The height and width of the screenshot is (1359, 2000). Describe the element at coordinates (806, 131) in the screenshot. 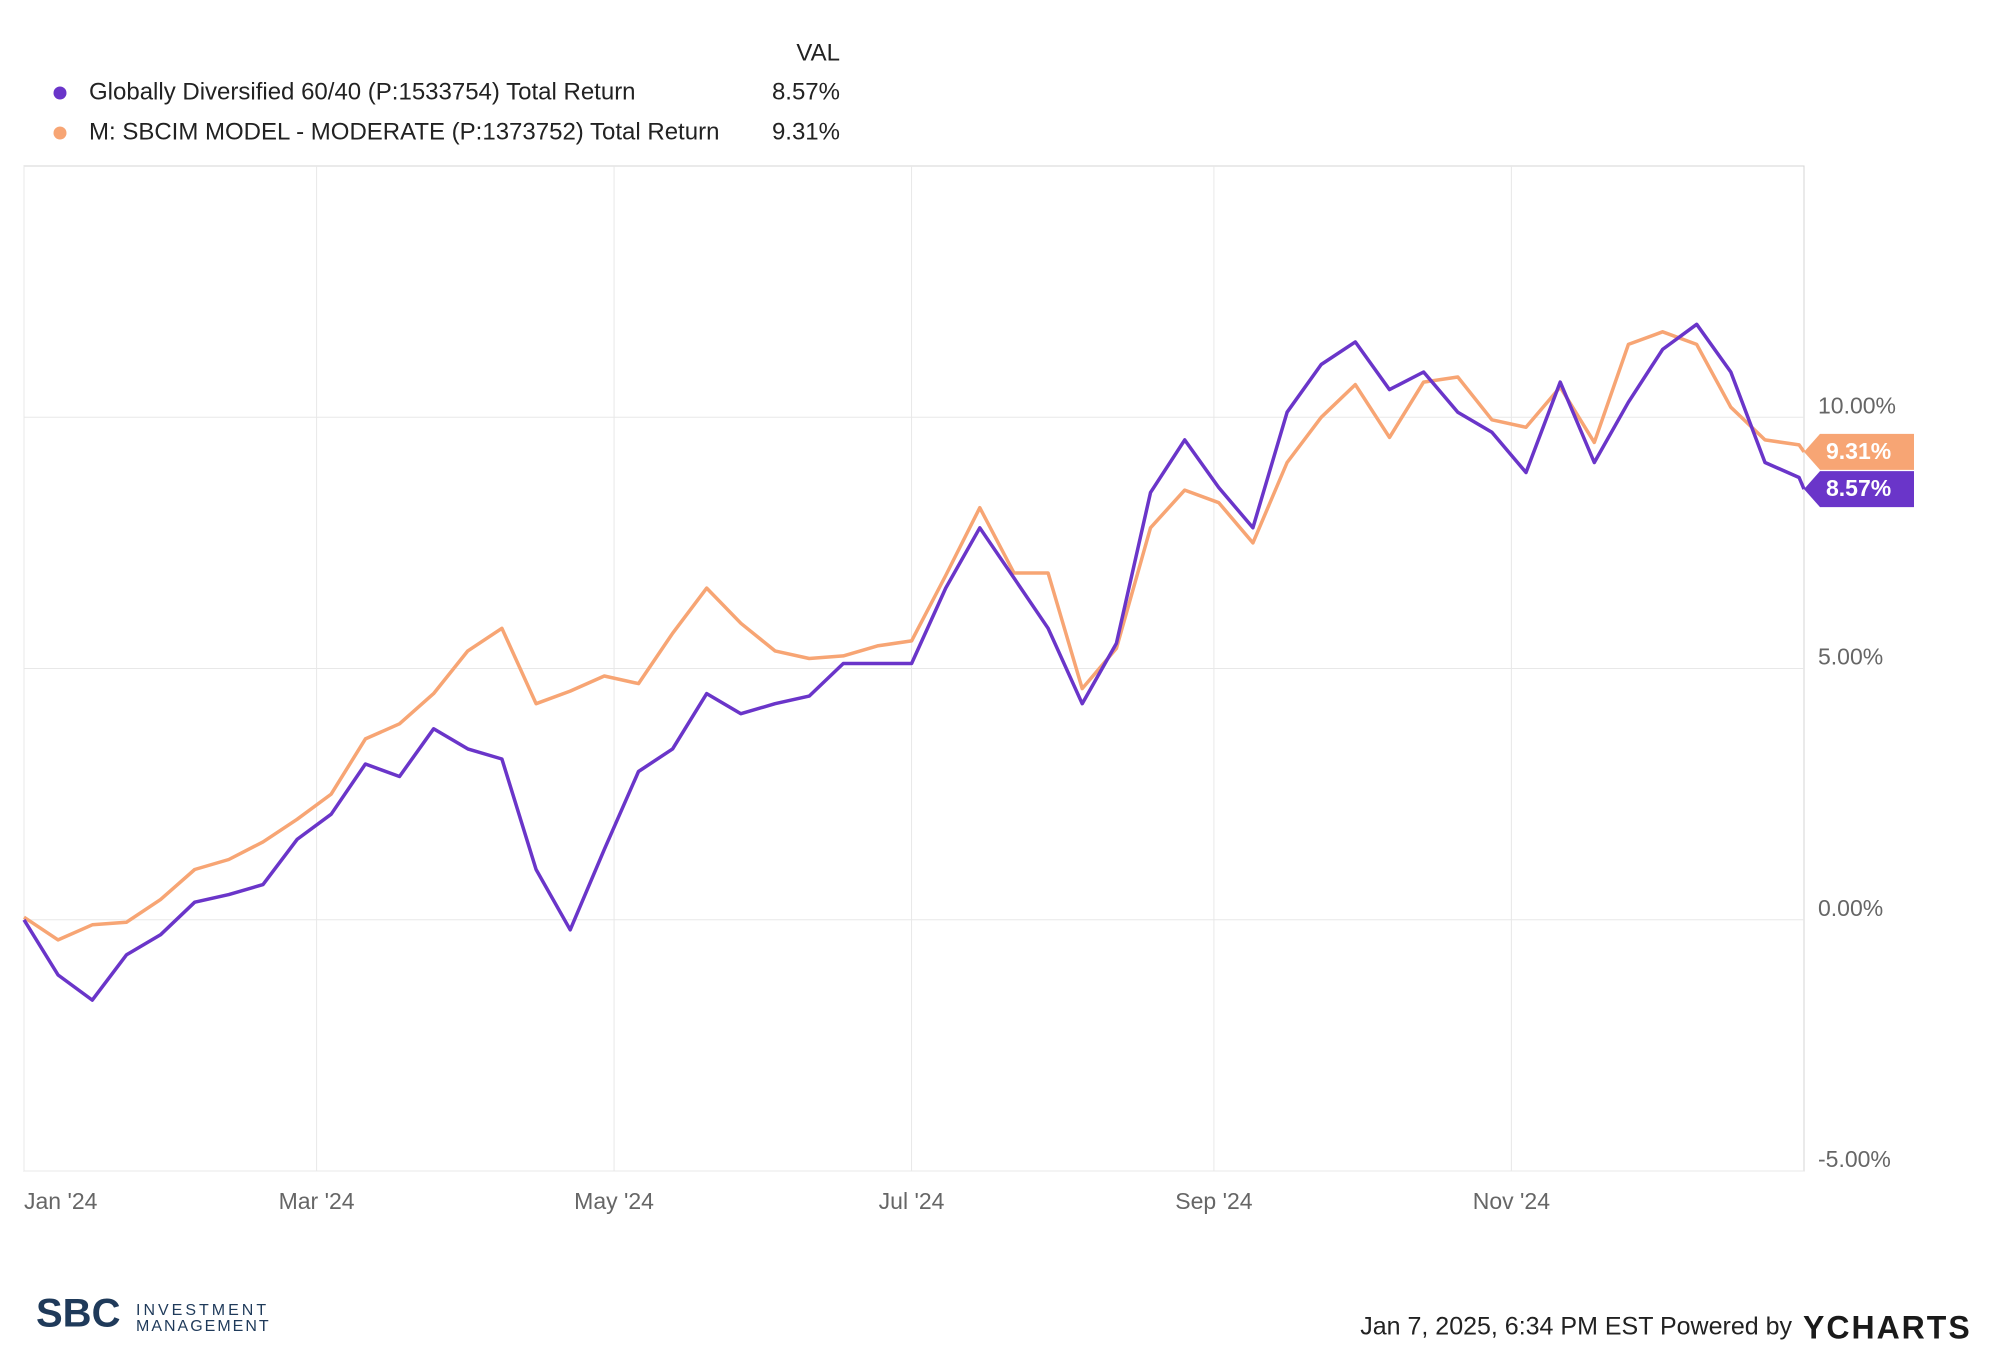

I see `legend-value: 9.31%` at that location.